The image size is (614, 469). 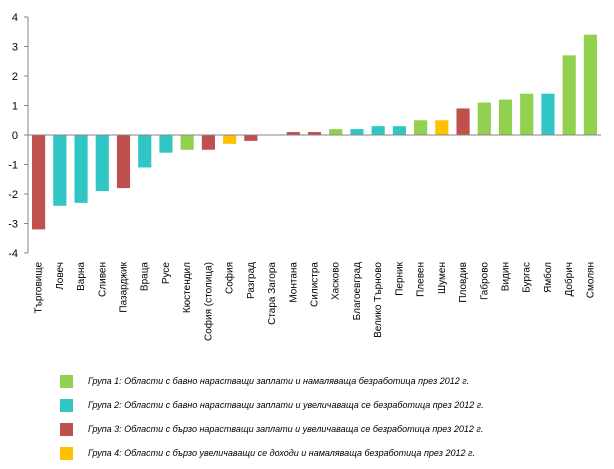 What do you see at coordinates (13, 166) in the screenshot?
I see `y-tick-label: -1` at bounding box center [13, 166].